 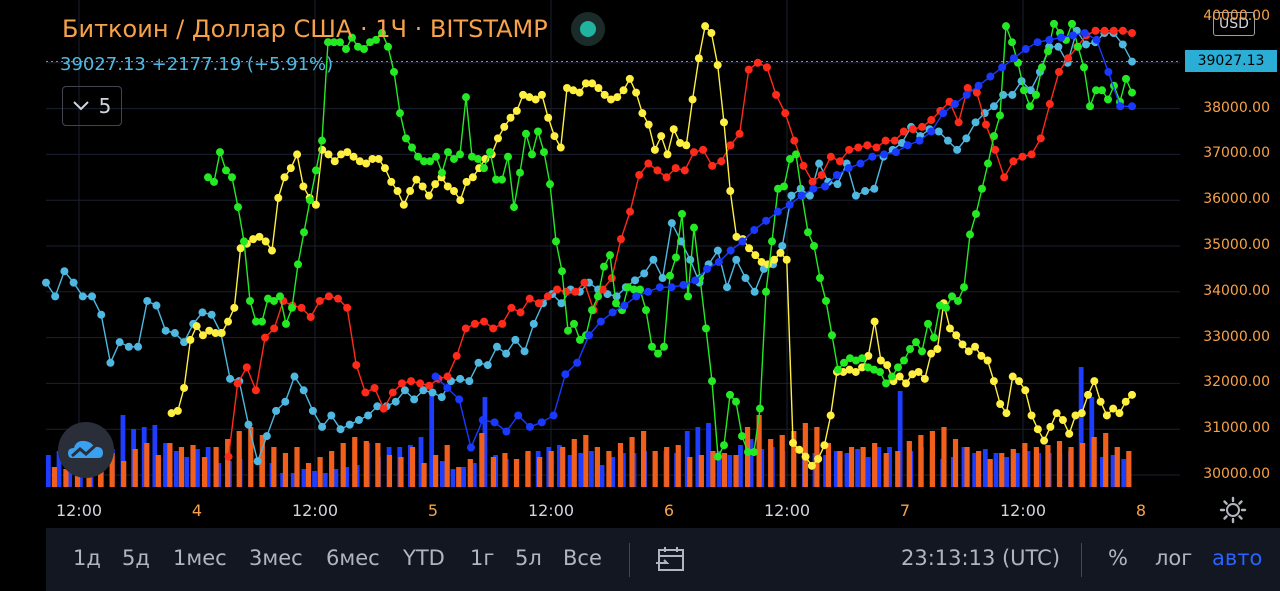 What do you see at coordinates (276, 558) in the screenshot?
I see `range-button-3: 3мес` at bounding box center [276, 558].